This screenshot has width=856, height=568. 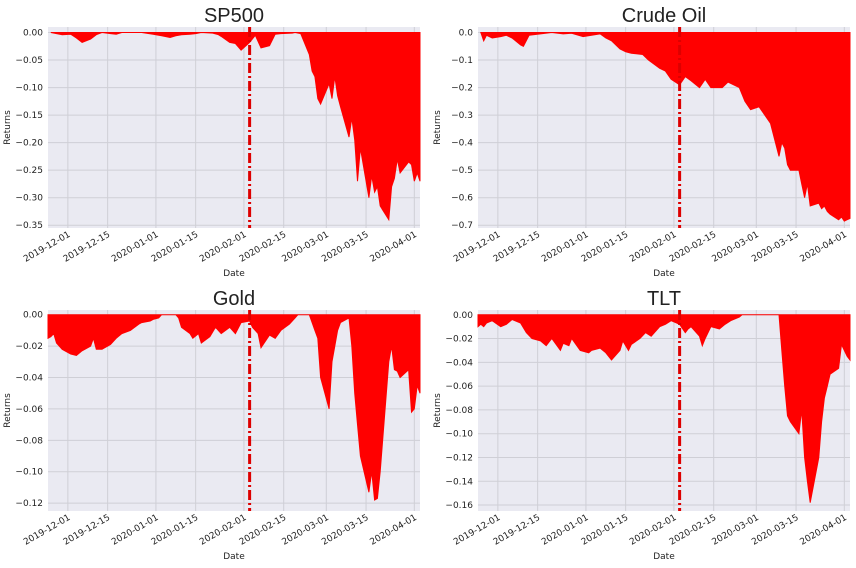 I want to click on y-tick-label: −0.1, so click(x=462, y=61).